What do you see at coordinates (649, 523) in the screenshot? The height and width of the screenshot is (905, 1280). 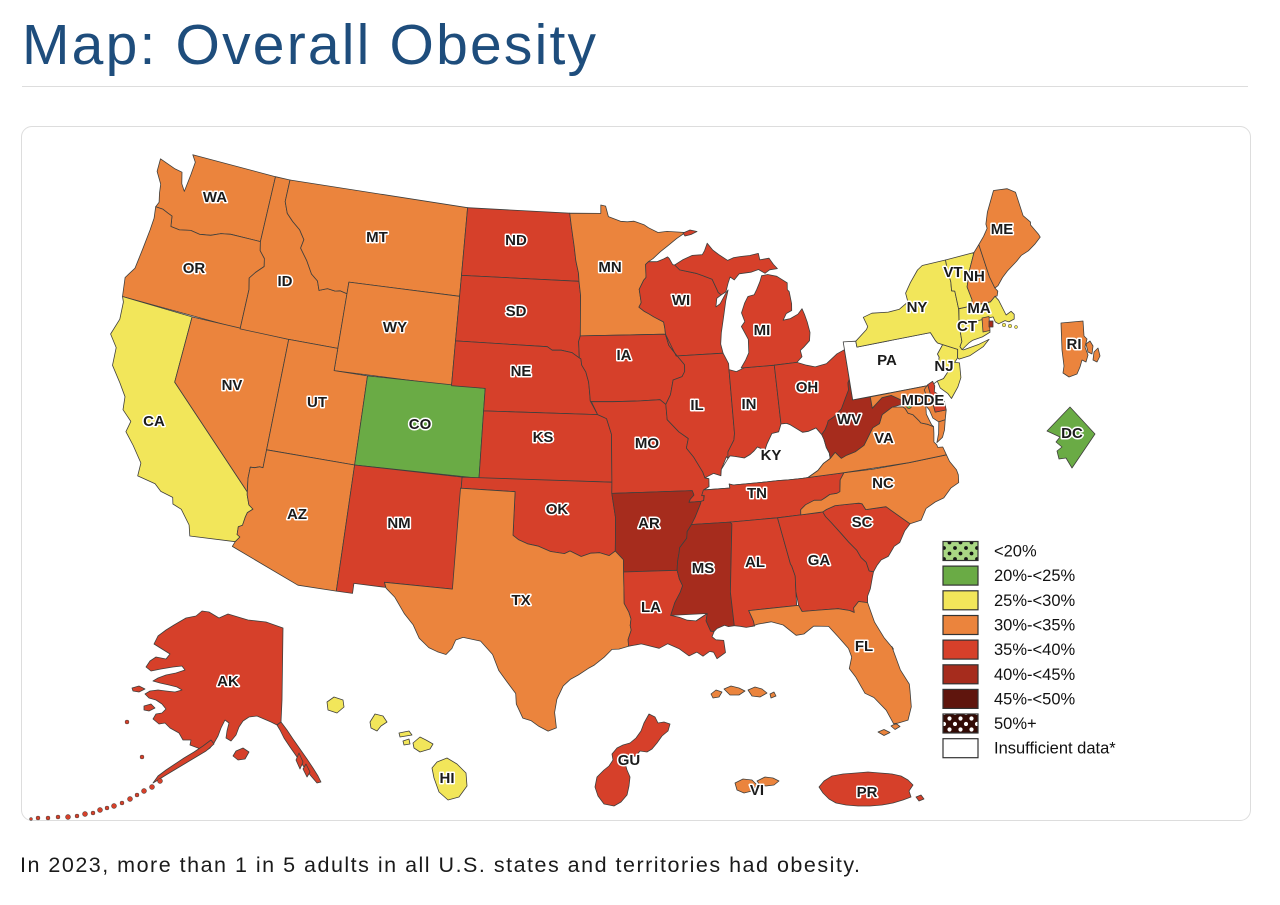 I see `svg-text: AR` at bounding box center [649, 523].